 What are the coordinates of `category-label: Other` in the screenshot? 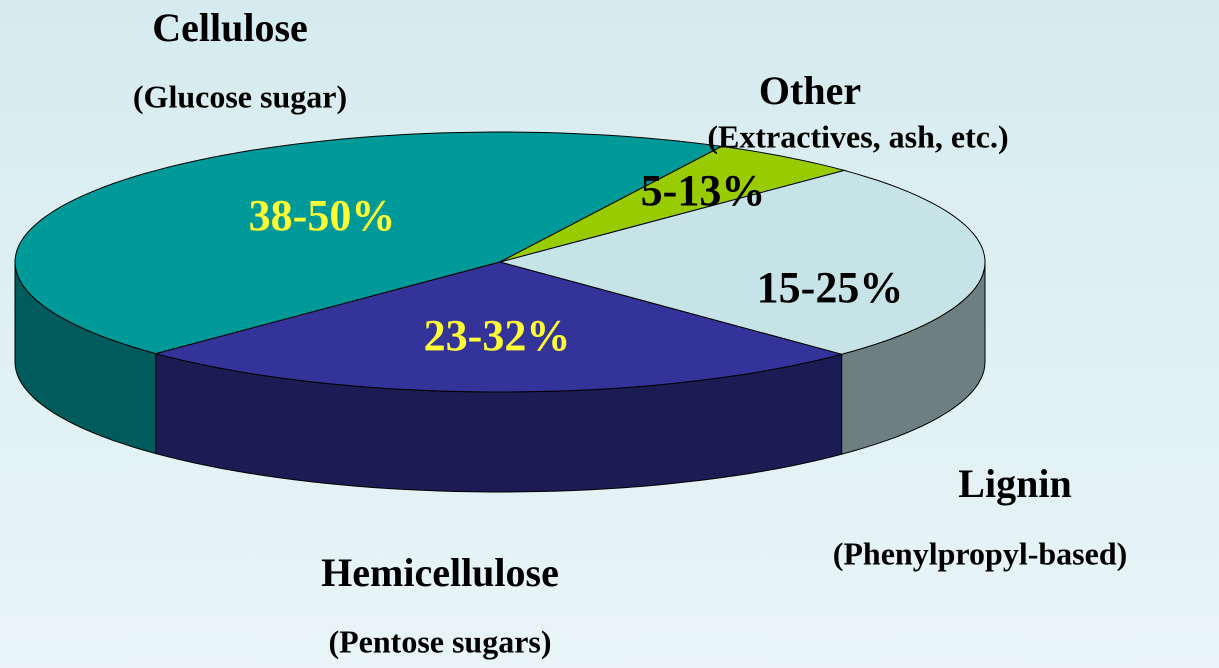 It's located at (810, 90).